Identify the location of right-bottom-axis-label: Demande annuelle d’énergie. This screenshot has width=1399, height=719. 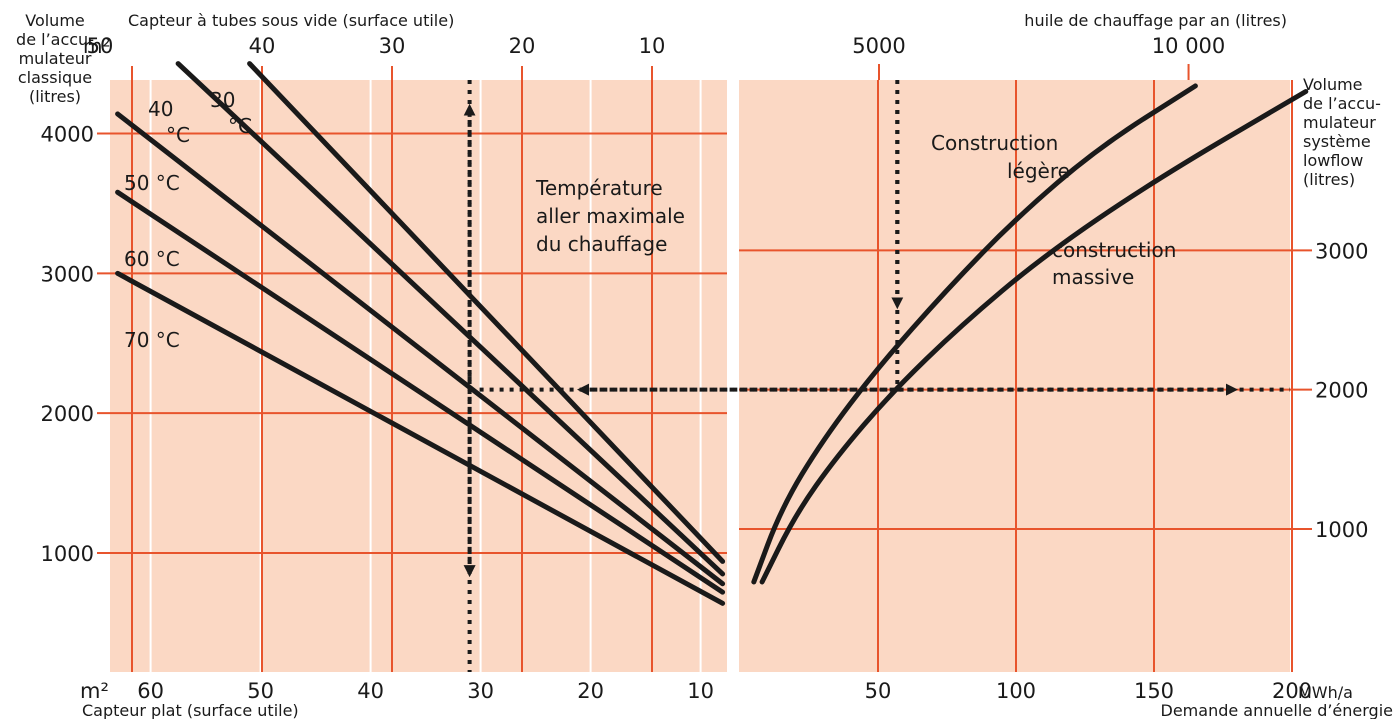
(1277, 710).